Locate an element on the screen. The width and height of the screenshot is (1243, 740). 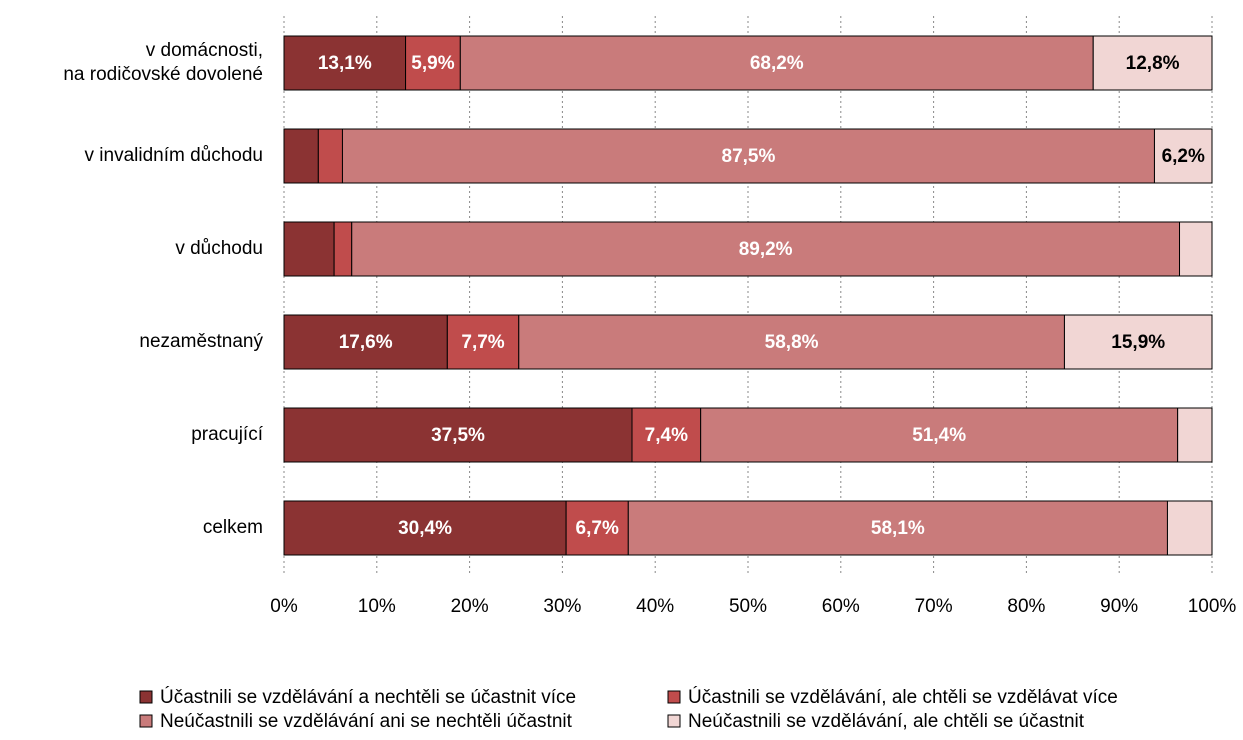
value-label: 6,2% is located at coordinates (1183, 156).